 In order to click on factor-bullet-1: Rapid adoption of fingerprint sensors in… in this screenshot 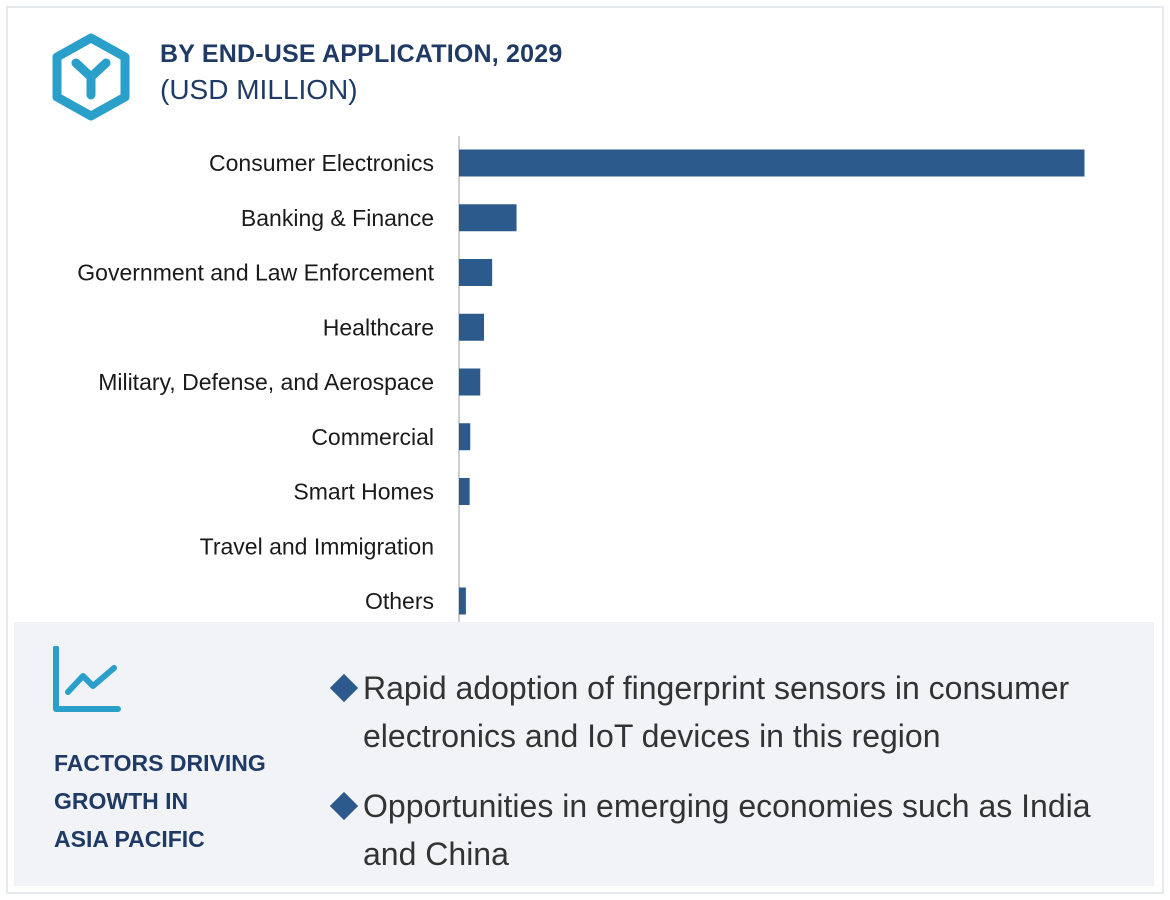, I will do `click(739, 712)`.